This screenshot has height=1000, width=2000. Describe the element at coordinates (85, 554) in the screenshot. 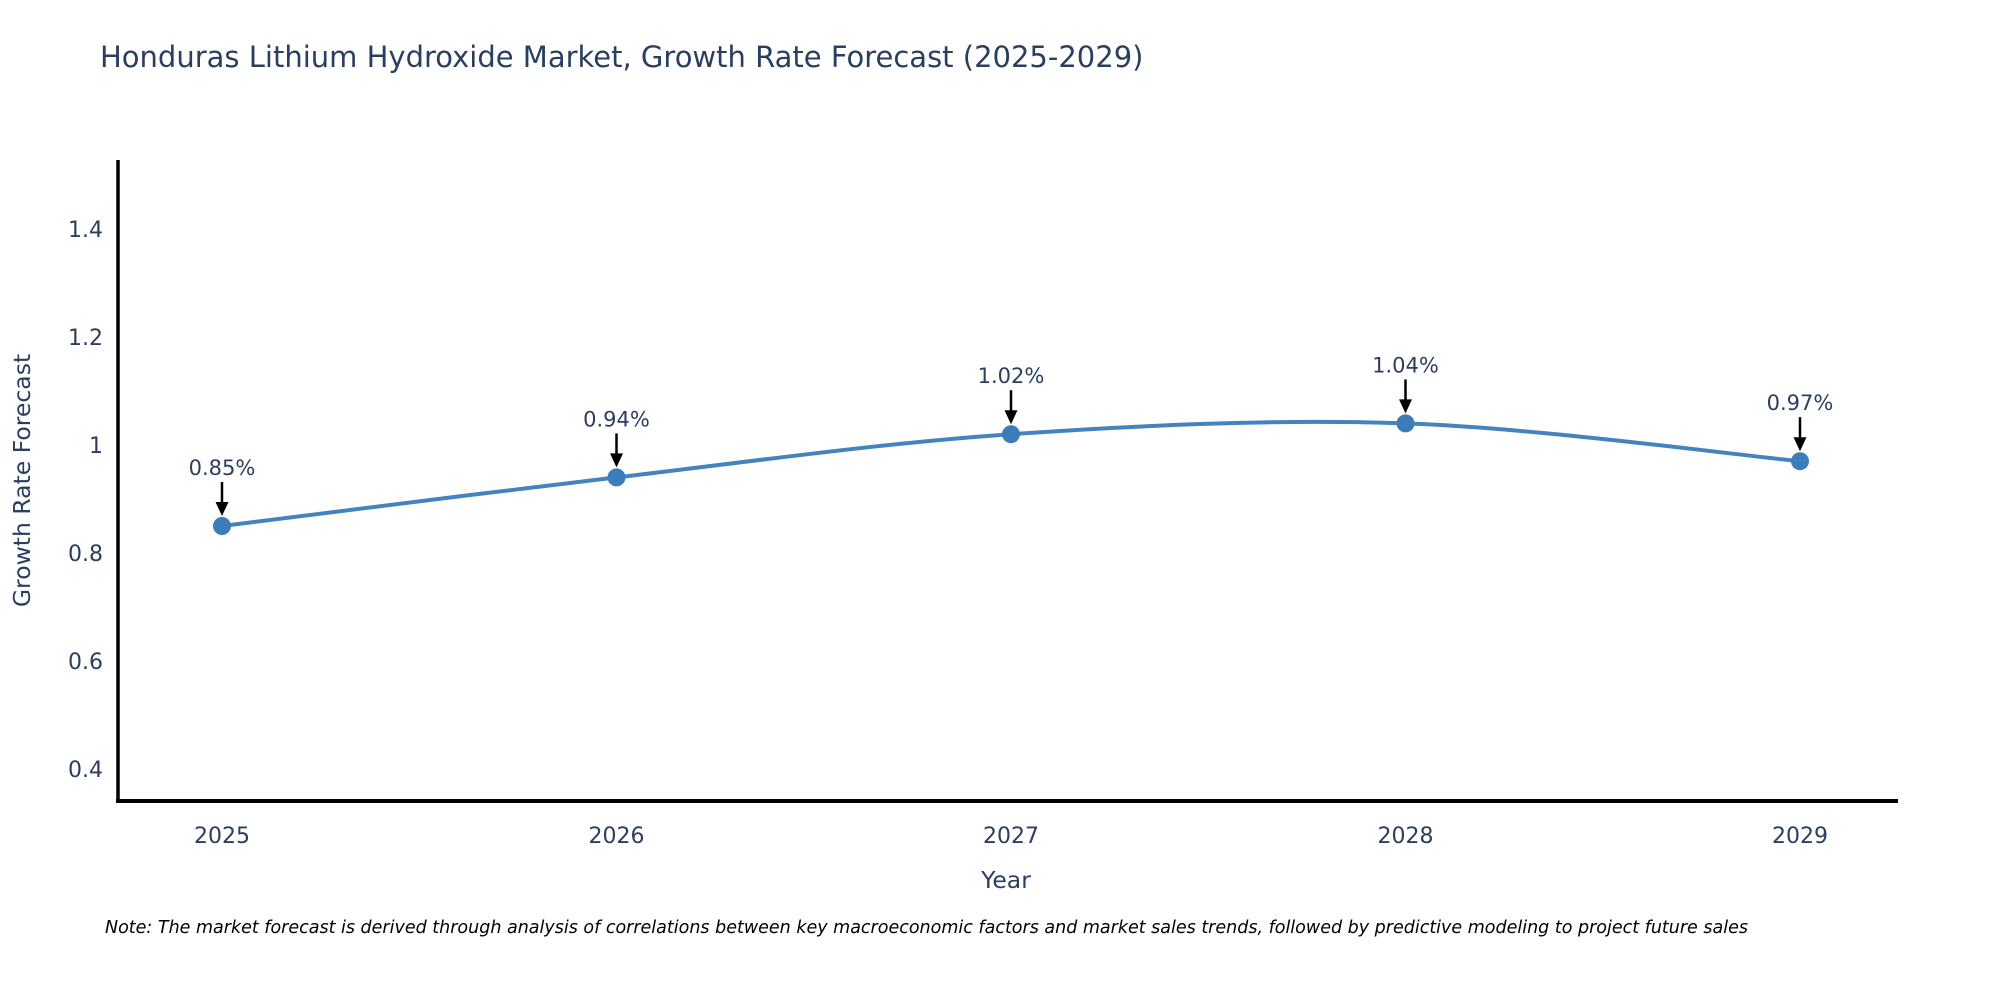

I see `y-tick-label-0.8: 0.8` at that location.